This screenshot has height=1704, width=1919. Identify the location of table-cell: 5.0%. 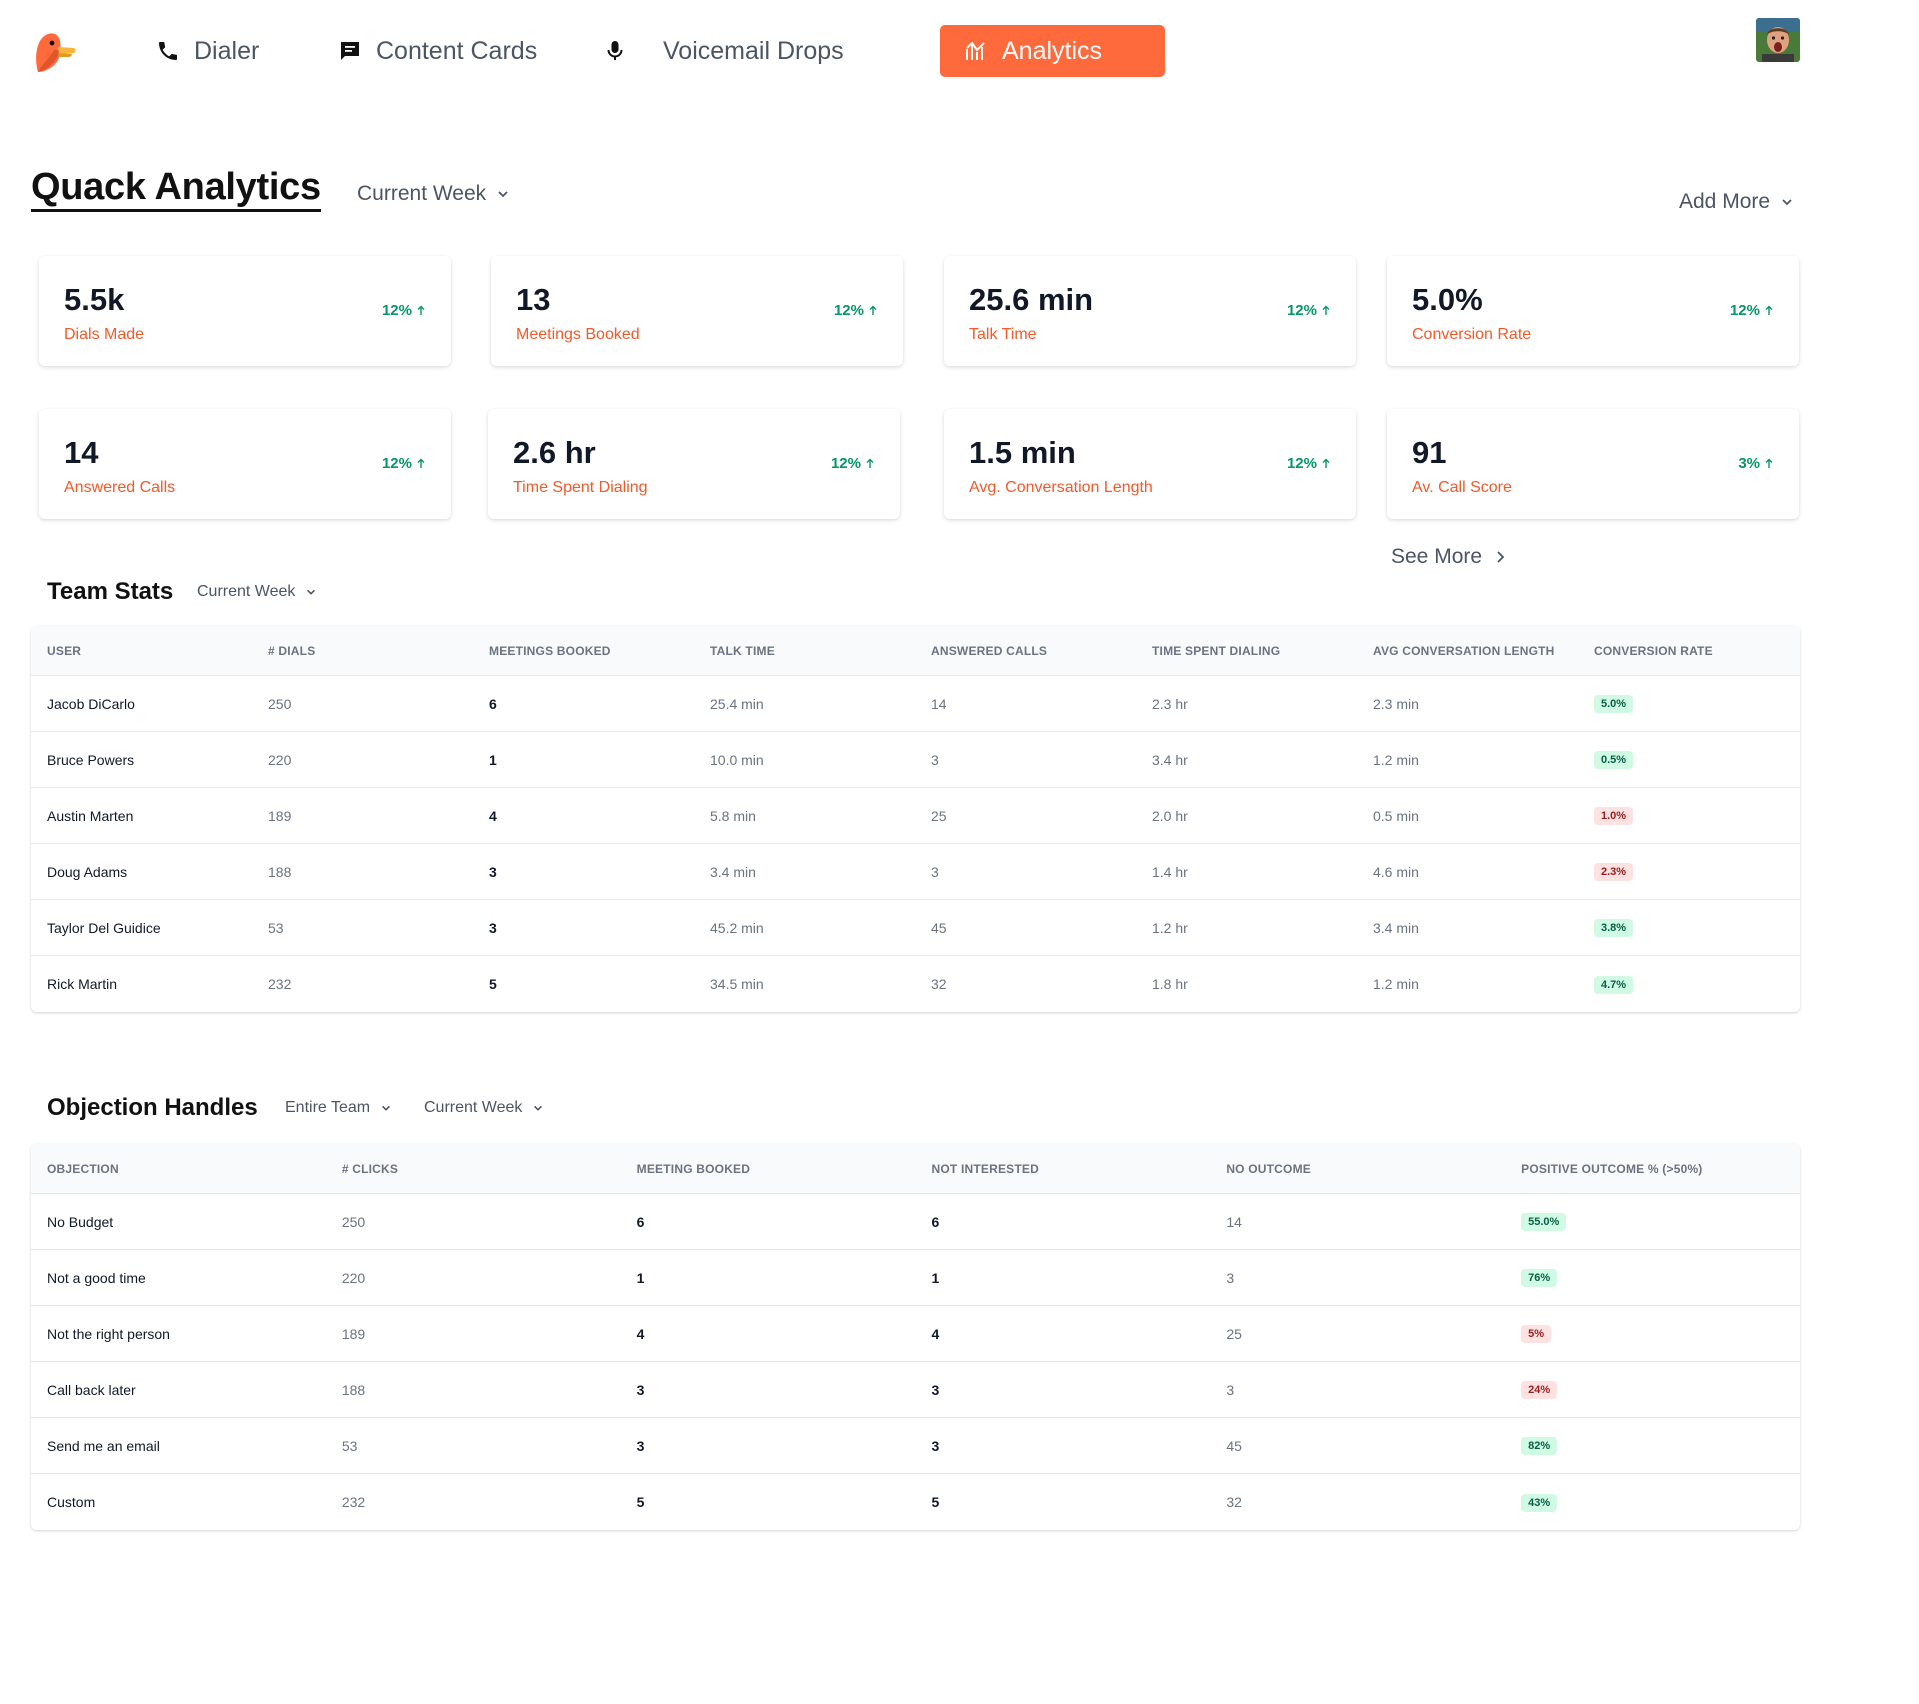
(1688, 703).